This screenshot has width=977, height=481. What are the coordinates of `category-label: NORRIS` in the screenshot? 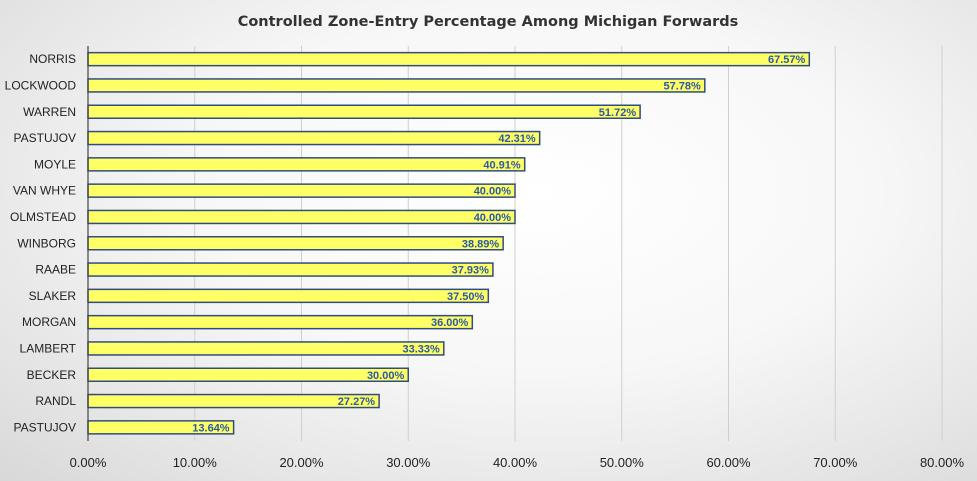 It's located at (52, 59).